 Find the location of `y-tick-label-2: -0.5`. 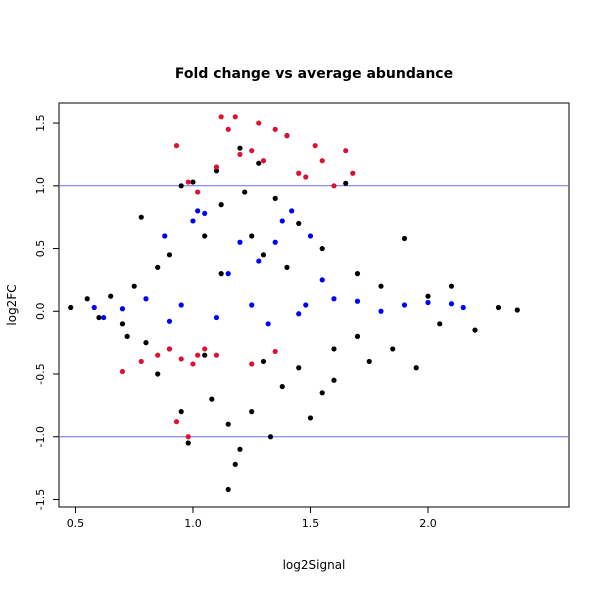

y-tick-label-2: -0.5 is located at coordinates (40, 373).